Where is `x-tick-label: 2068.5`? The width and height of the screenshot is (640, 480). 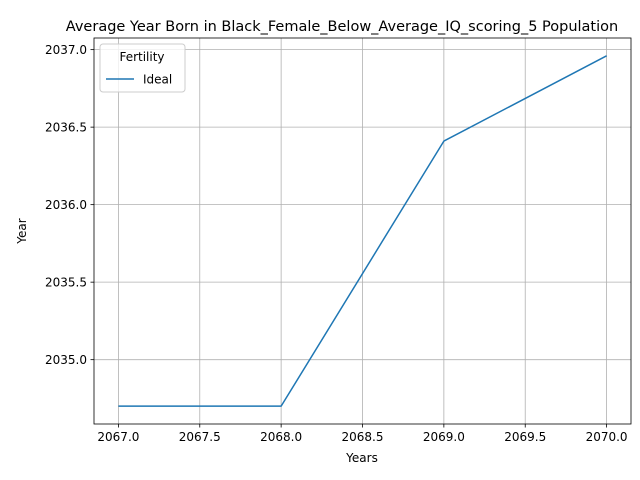 x-tick-label: 2068.5 is located at coordinates (363, 437).